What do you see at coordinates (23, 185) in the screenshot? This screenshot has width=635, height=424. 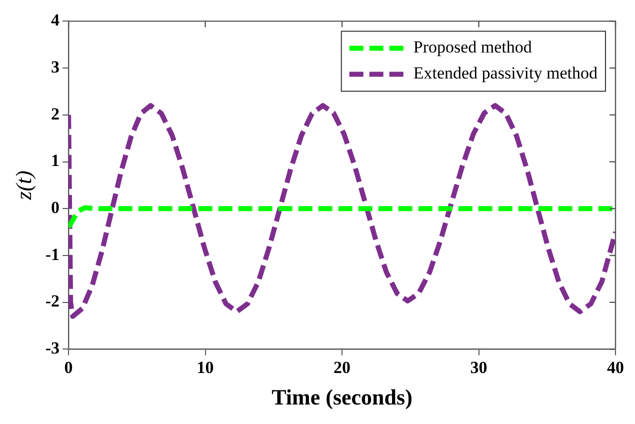 I see `y-axis-title: z(t)` at bounding box center [23, 185].